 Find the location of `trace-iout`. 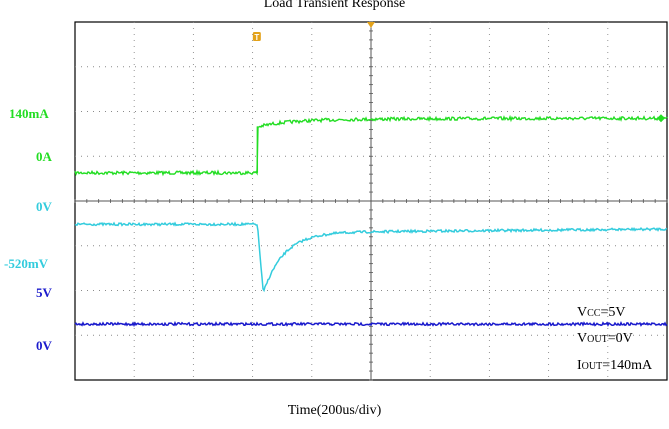

trace-iout is located at coordinates (371, 145).